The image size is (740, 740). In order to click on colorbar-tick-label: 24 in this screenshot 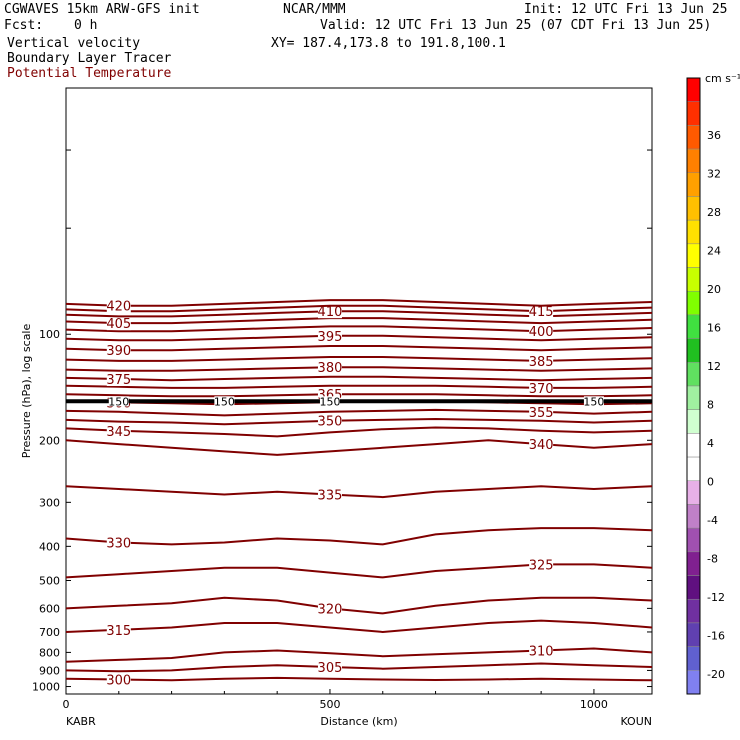, I will do `click(714, 250)`.